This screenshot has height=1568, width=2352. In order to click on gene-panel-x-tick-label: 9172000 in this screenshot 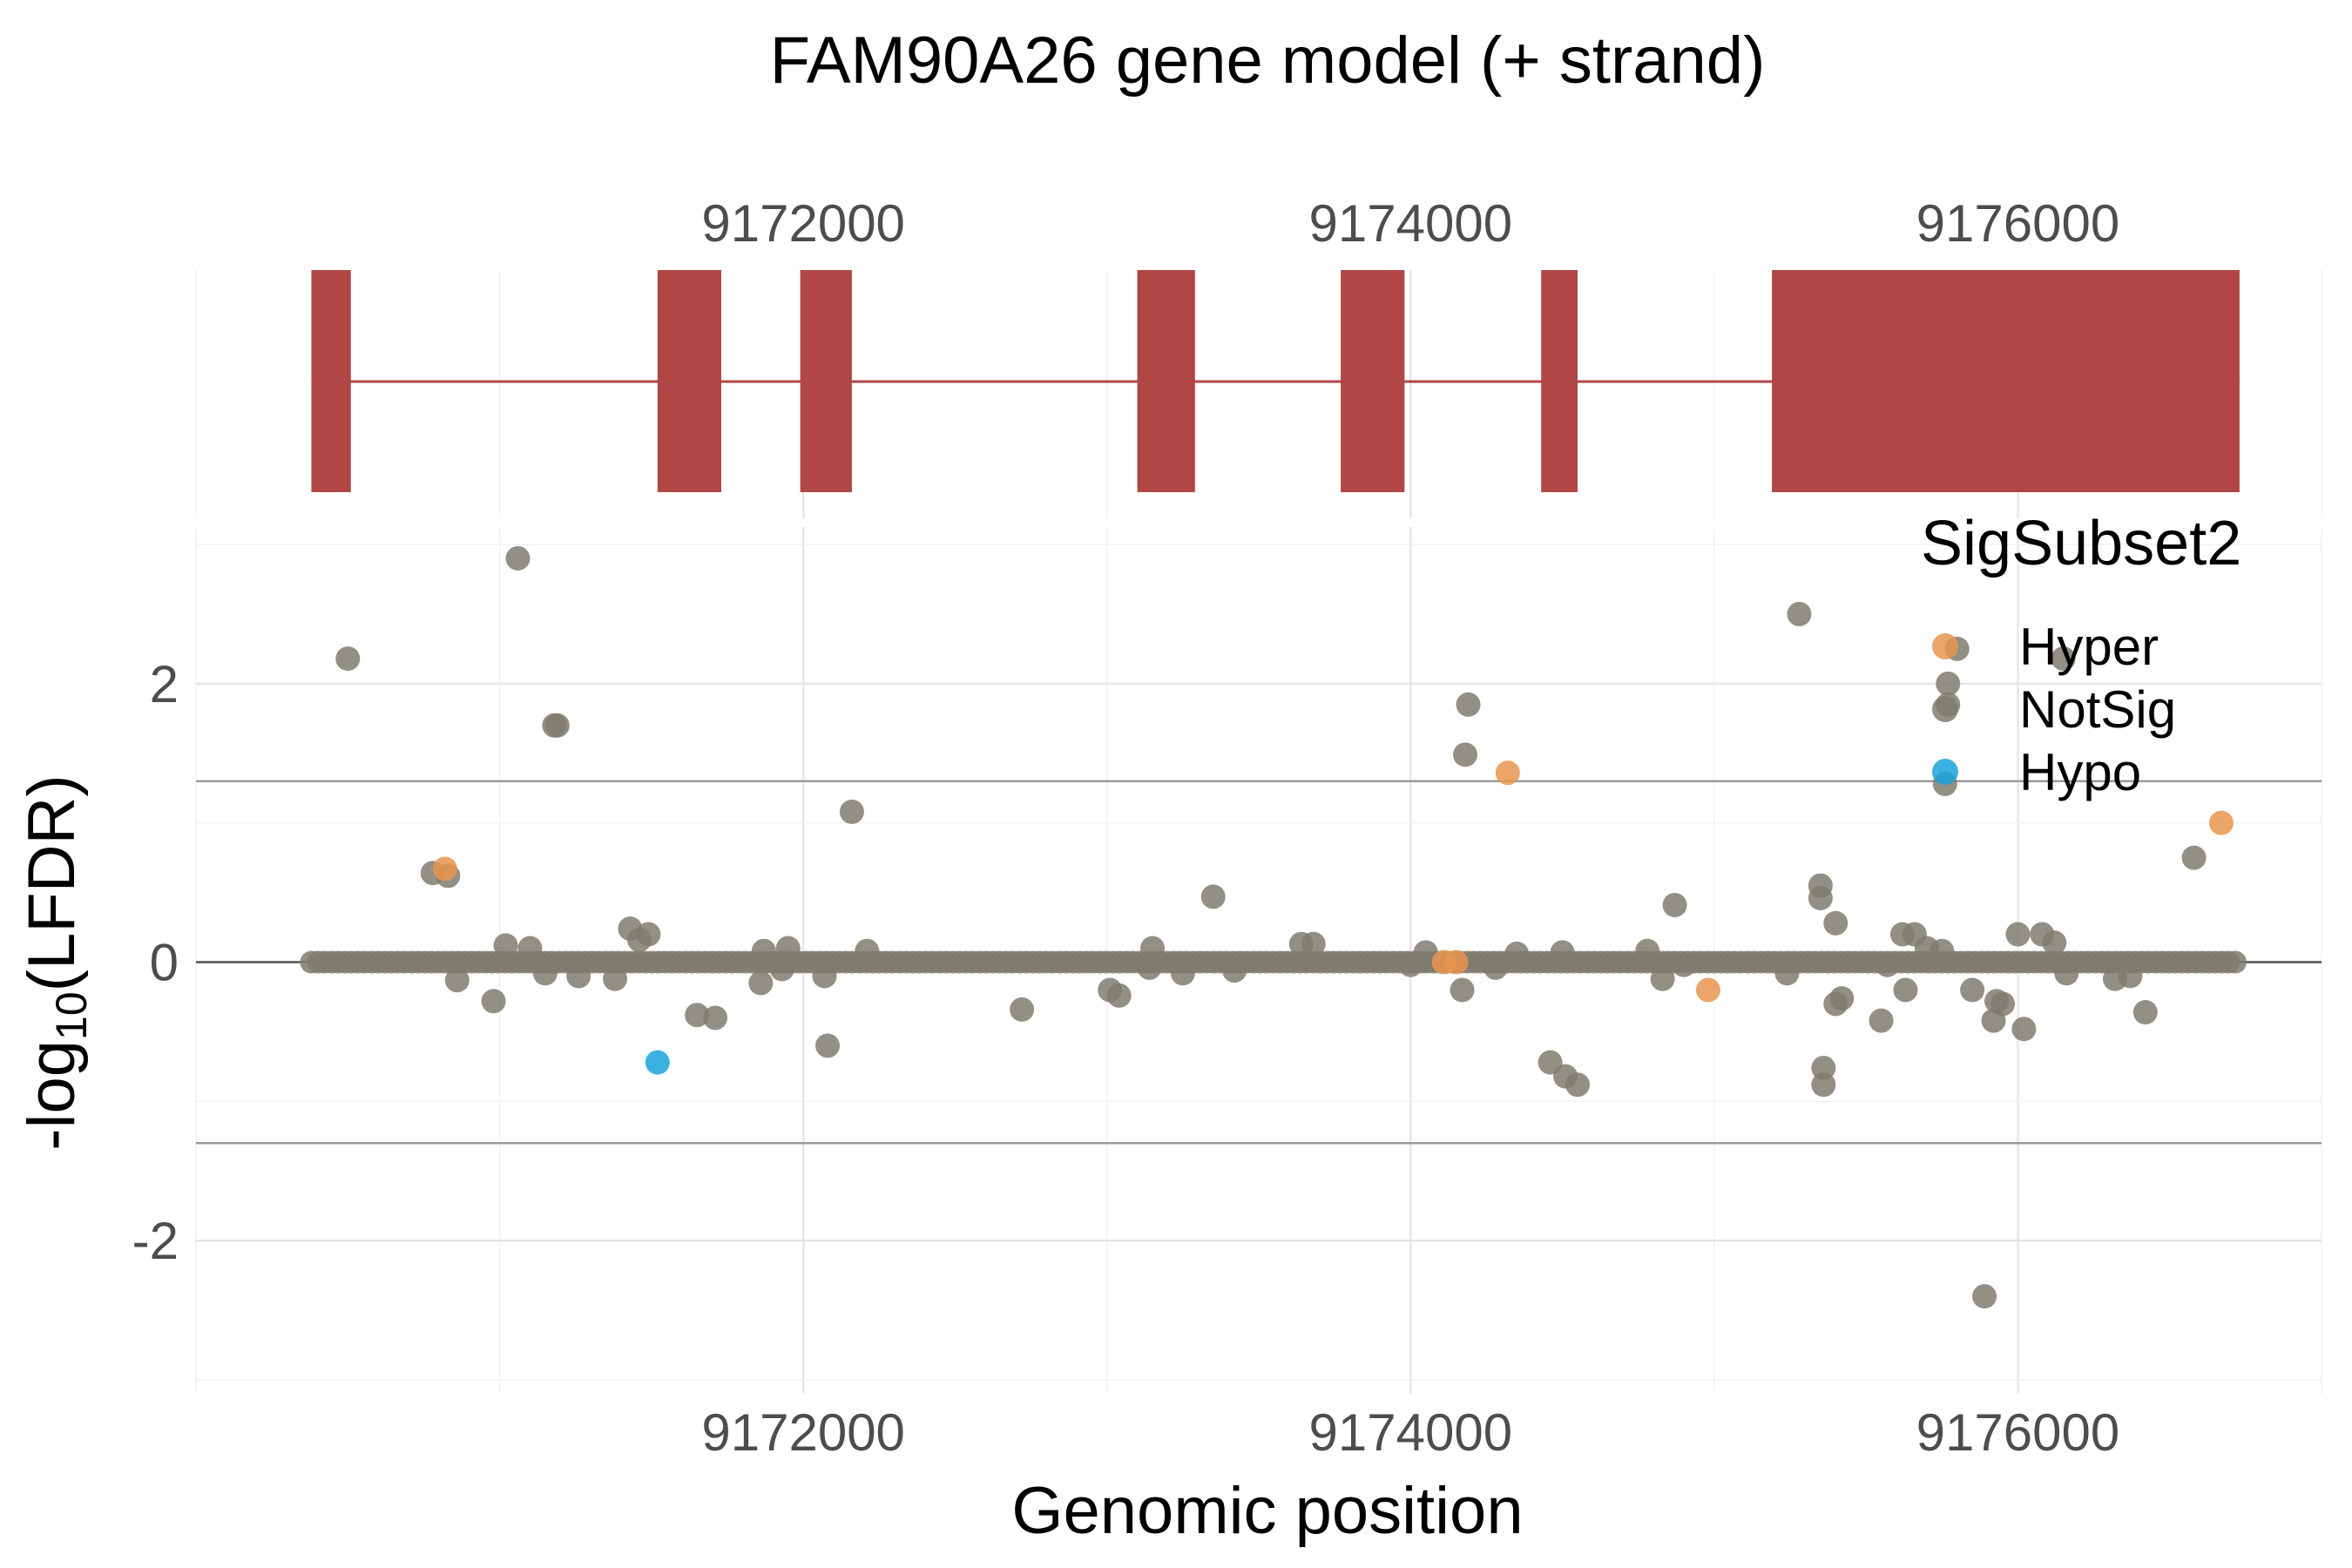, I will do `click(803, 223)`.